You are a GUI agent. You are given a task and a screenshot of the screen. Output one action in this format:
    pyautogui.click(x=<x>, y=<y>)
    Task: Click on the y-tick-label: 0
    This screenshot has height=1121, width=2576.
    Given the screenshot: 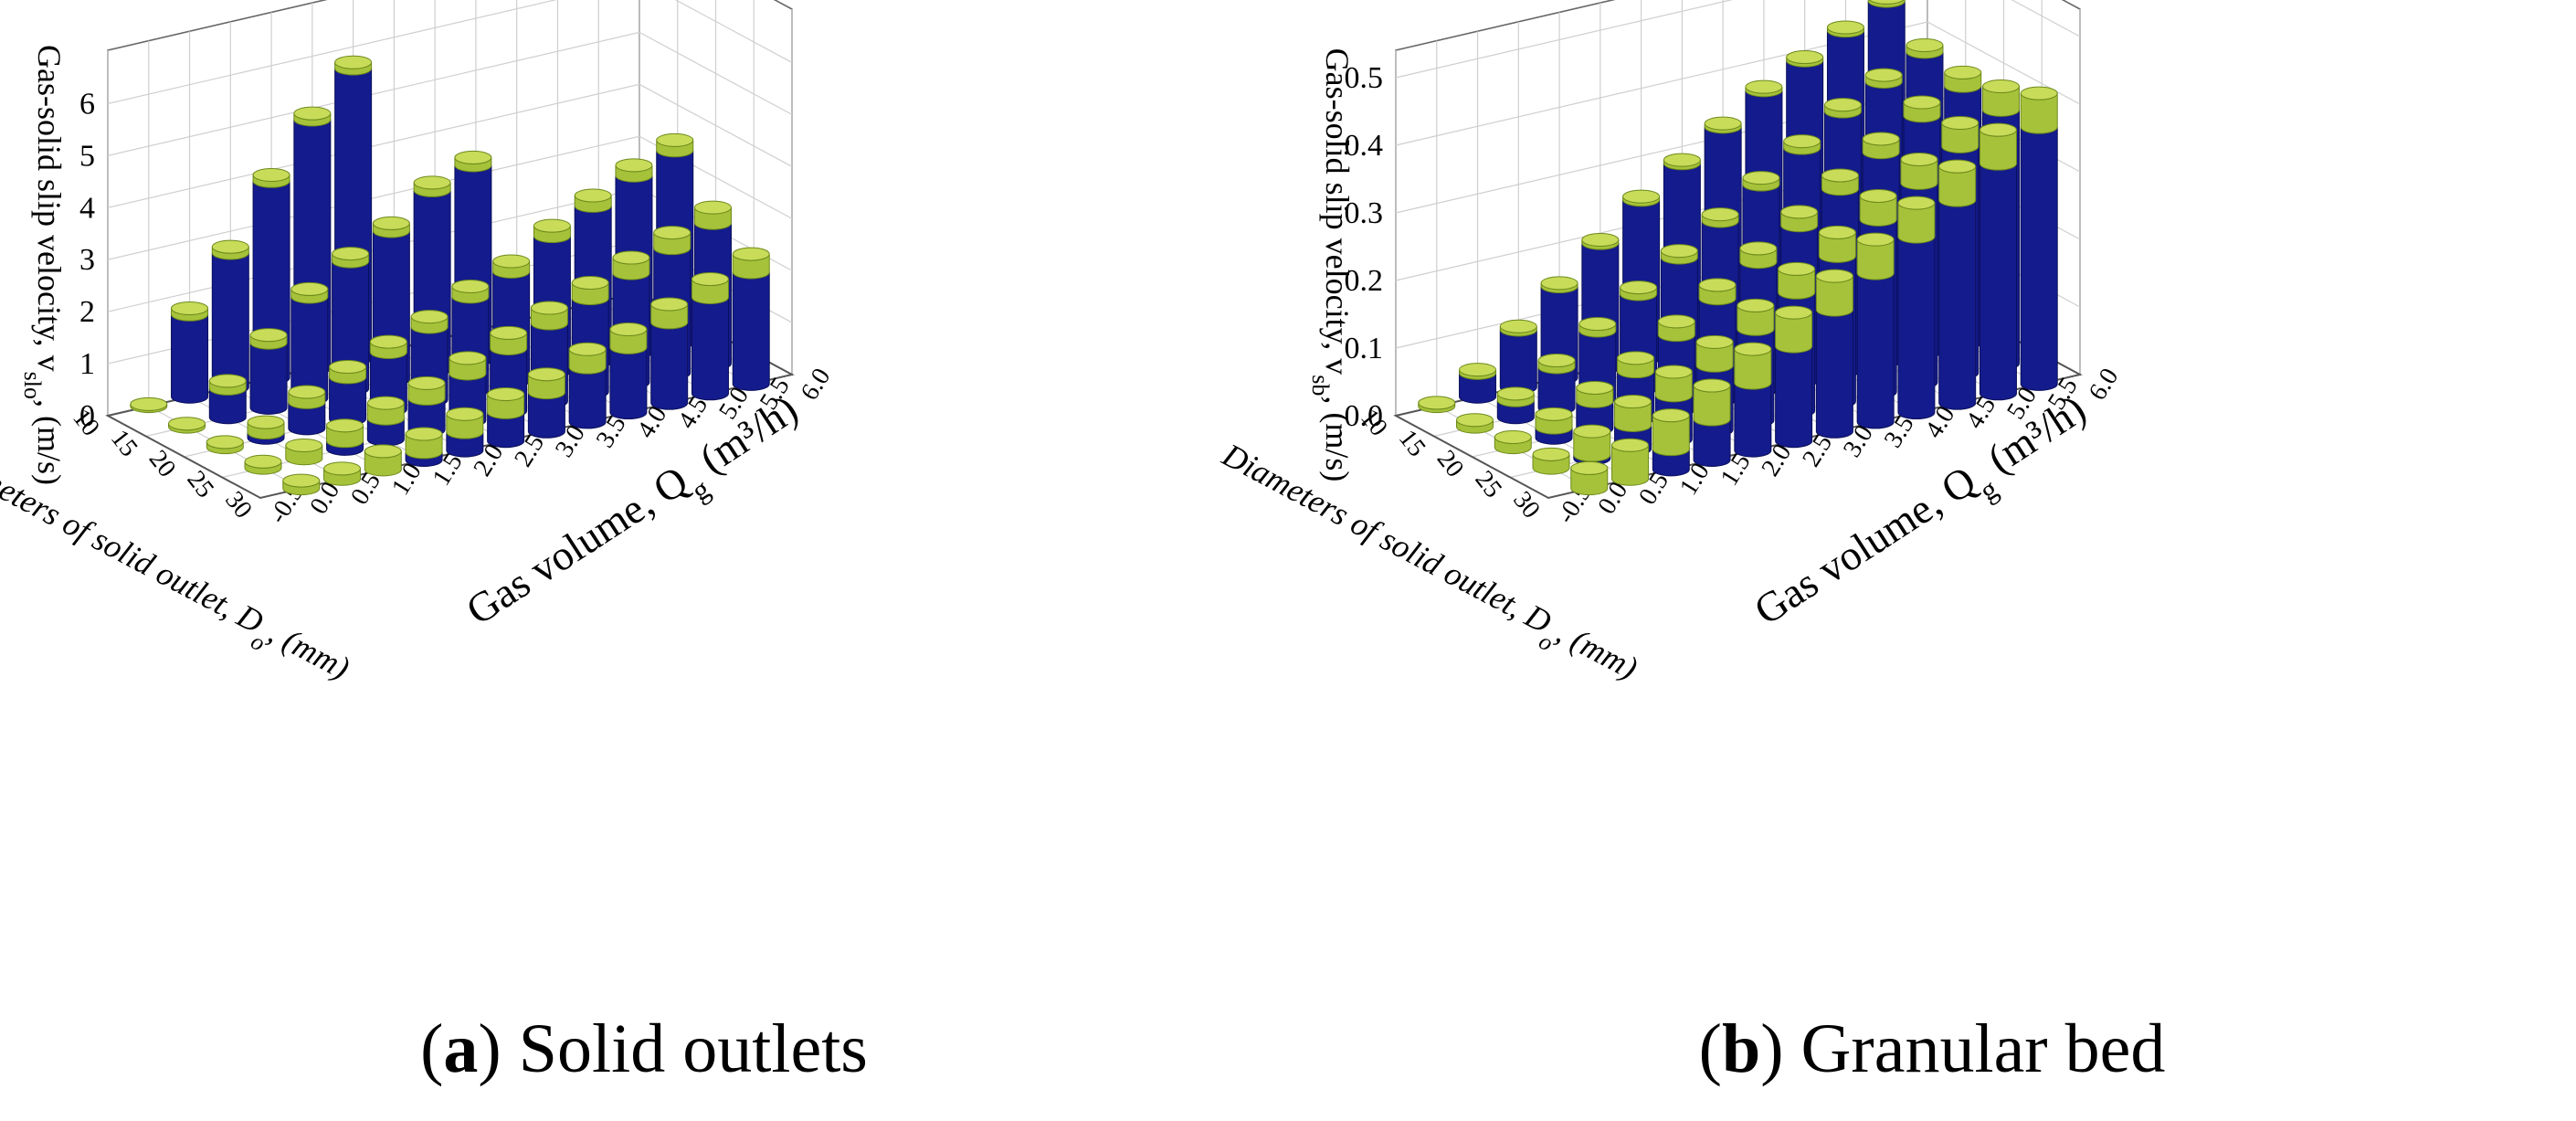 What is the action you would take?
    pyautogui.click(x=87, y=416)
    